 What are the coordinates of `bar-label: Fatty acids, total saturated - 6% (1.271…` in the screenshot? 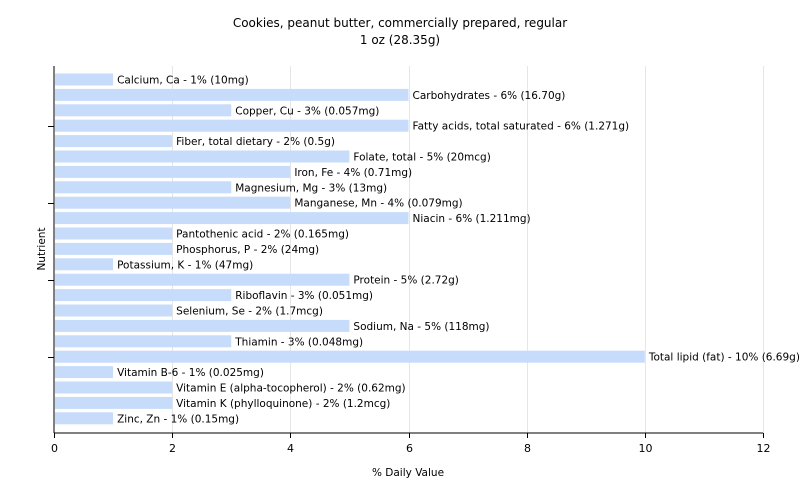 It's located at (521, 127).